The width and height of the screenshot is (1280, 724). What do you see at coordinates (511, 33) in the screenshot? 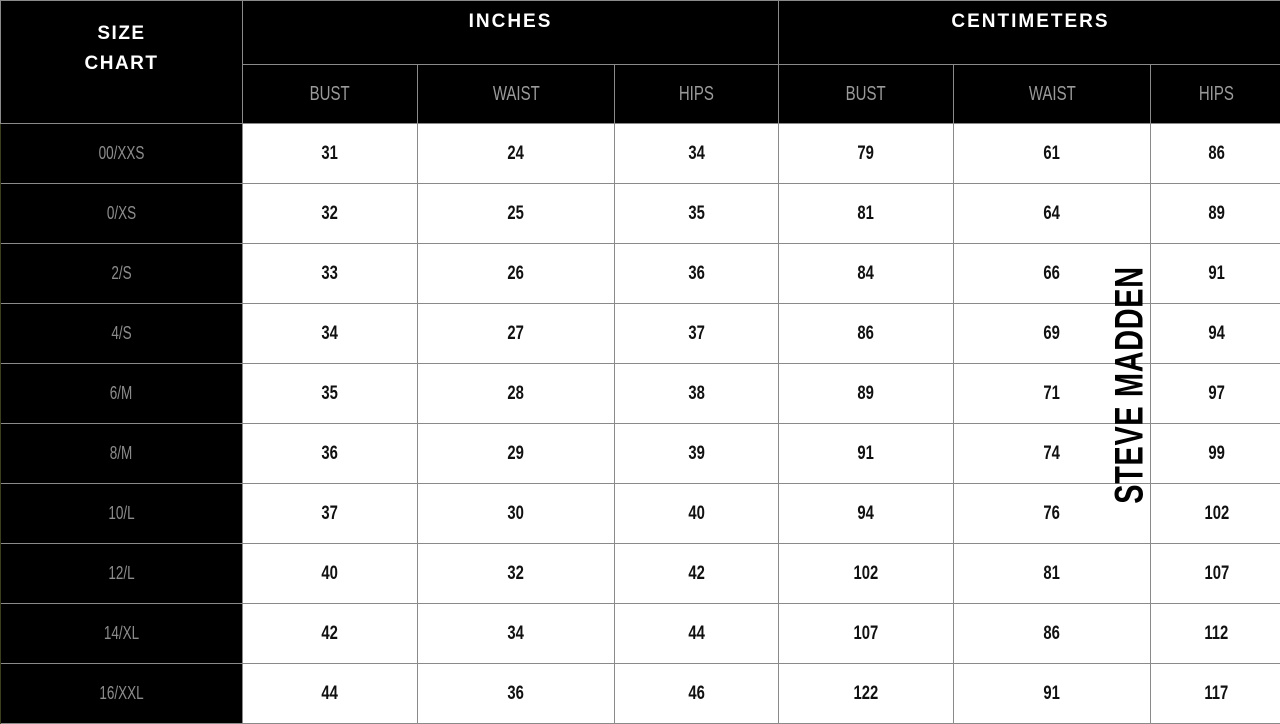
I see `inches-header: INCHES` at bounding box center [511, 33].